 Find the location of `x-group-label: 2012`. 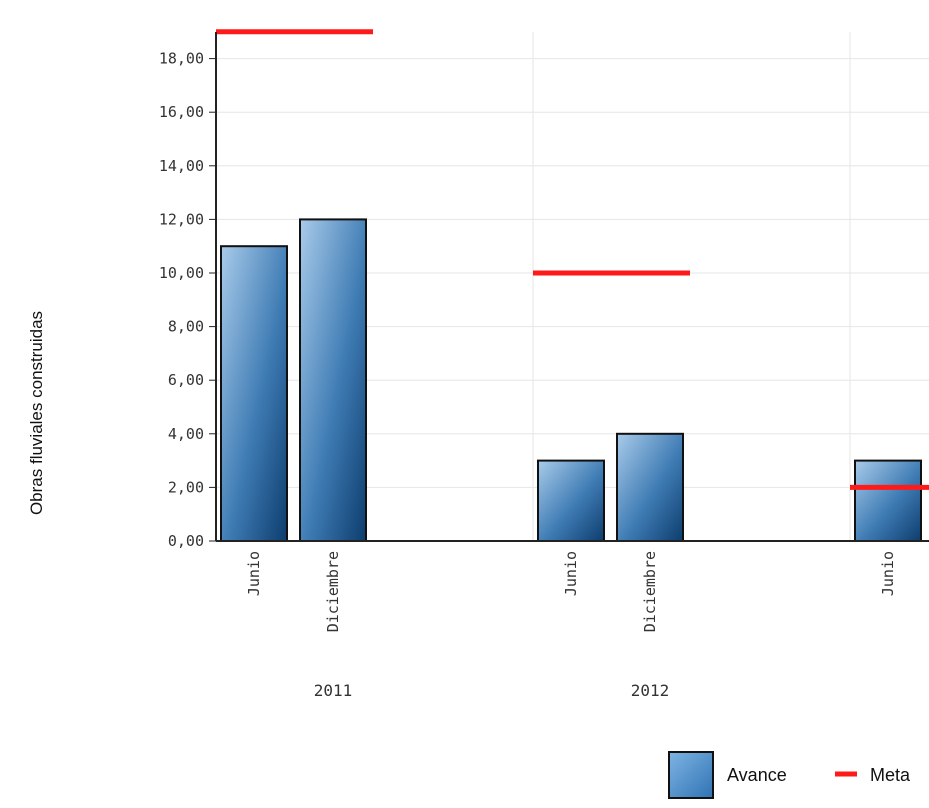

x-group-label: 2012 is located at coordinates (650, 690).